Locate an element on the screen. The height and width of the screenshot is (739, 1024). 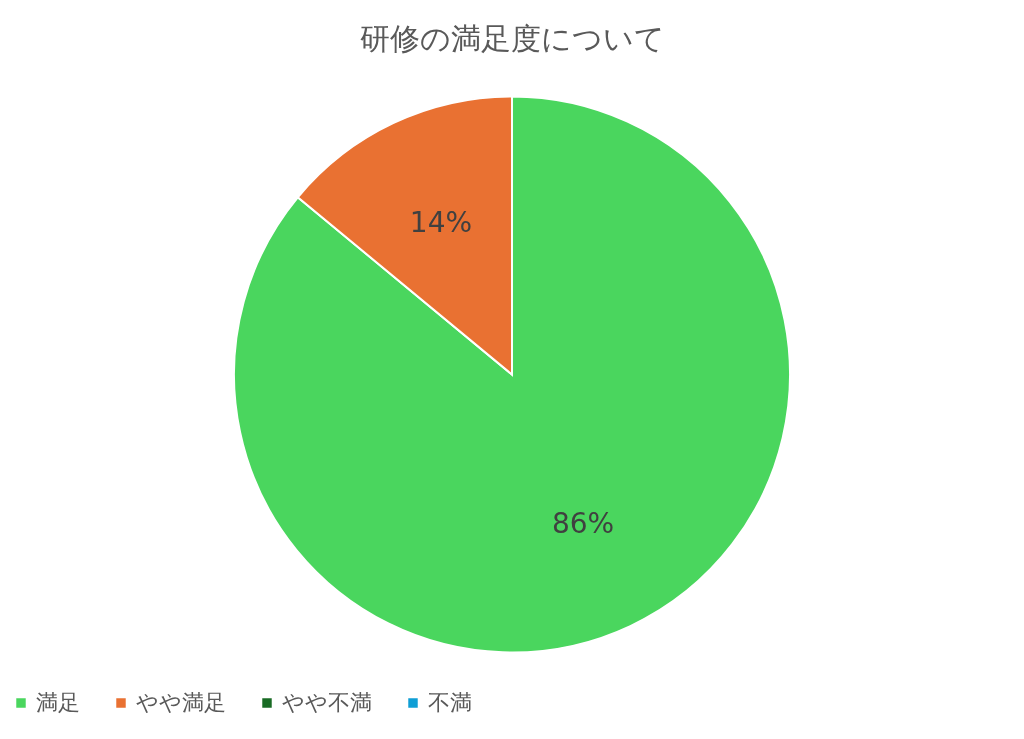
data-label: 86% is located at coordinates (583, 524).